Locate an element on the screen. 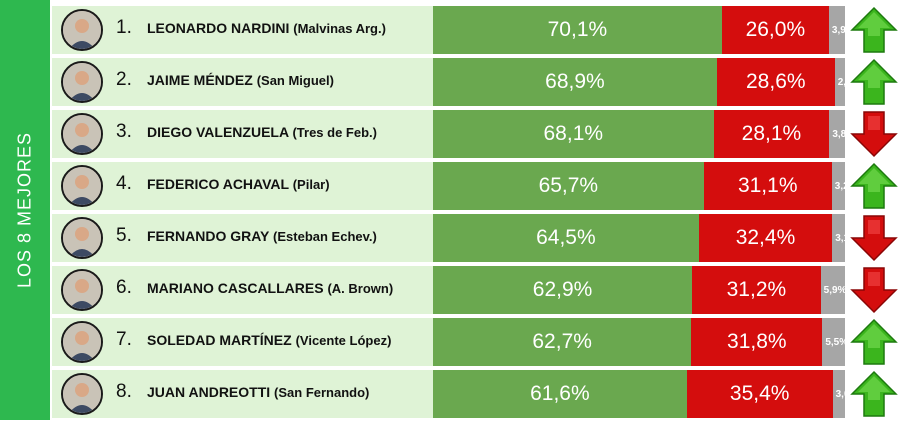 The height and width of the screenshot is (422, 904). disapprove-segment: 32,4% is located at coordinates (765, 238).